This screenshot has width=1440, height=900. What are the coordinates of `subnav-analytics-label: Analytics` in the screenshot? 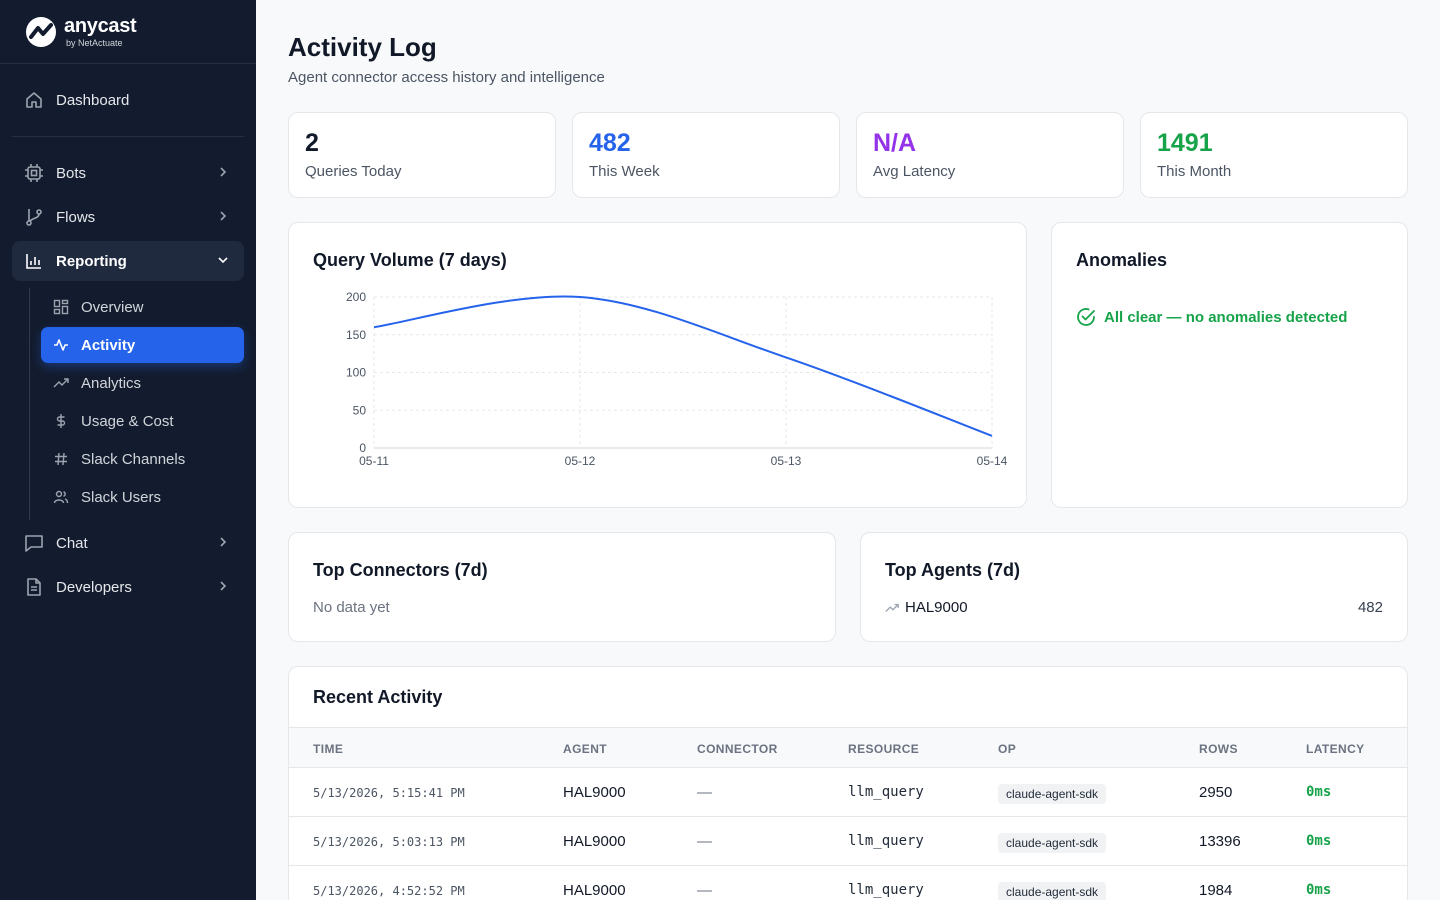 It's located at (111, 383).